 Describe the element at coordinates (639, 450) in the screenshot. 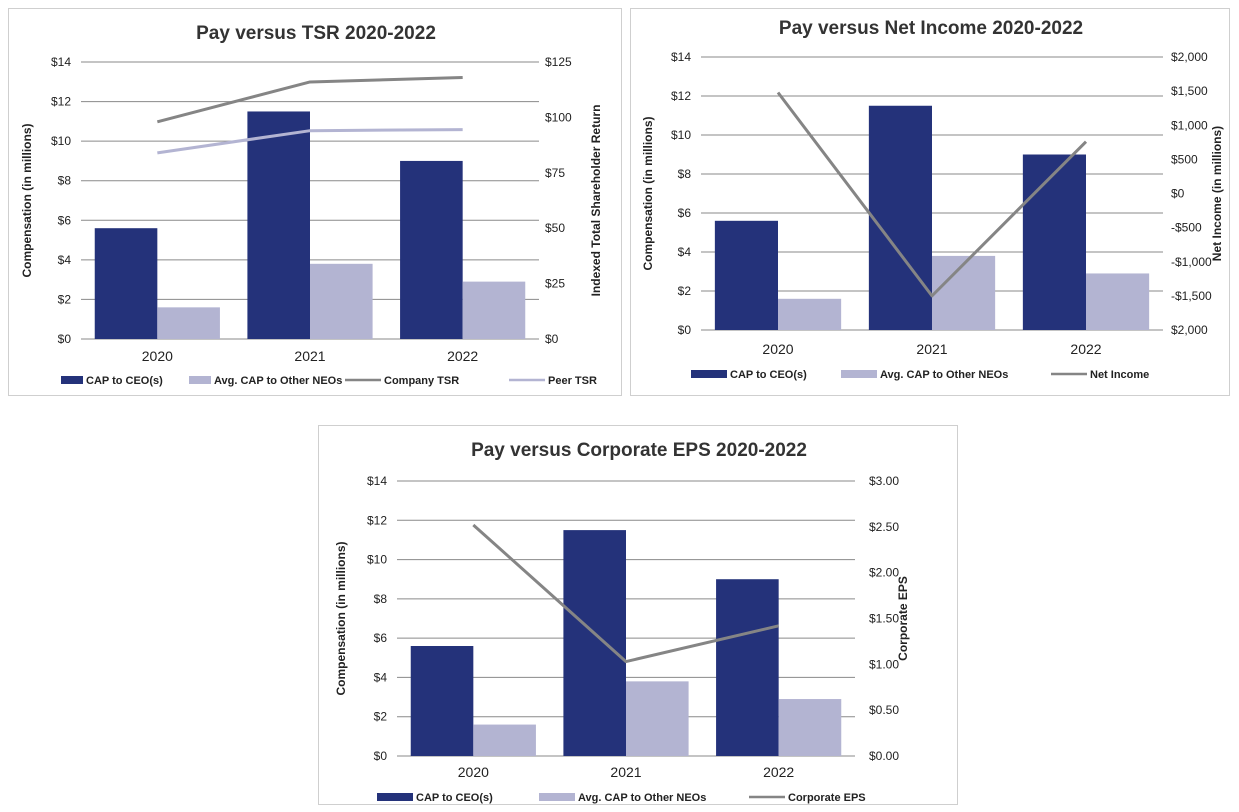

I see `chart-title: Pay versus Corporate EPS 2020-2022` at that location.